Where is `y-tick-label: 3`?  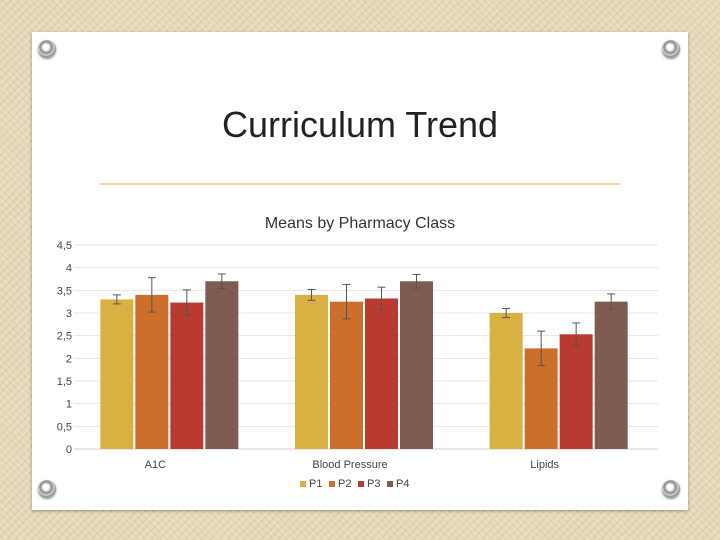
y-tick-label: 3 is located at coordinates (69, 314).